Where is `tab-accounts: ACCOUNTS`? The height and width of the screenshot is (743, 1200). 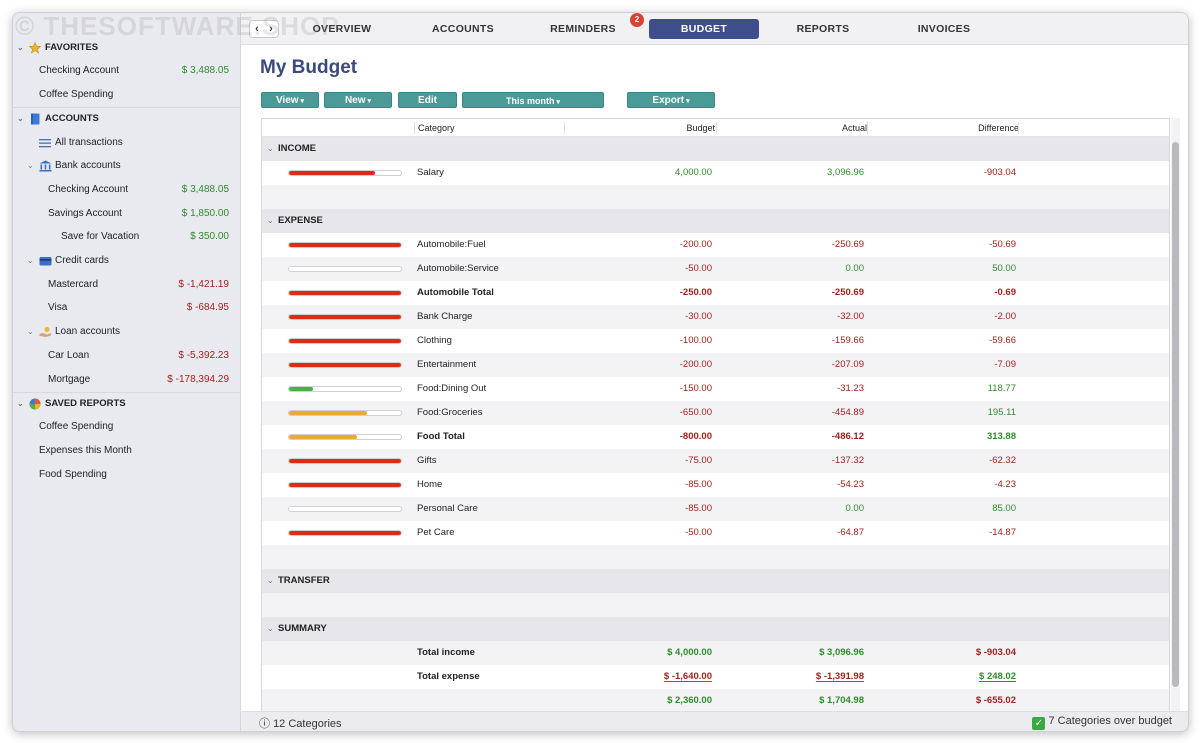
tab-accounts: ACCOUNTS is located at coordinates (463, 29).